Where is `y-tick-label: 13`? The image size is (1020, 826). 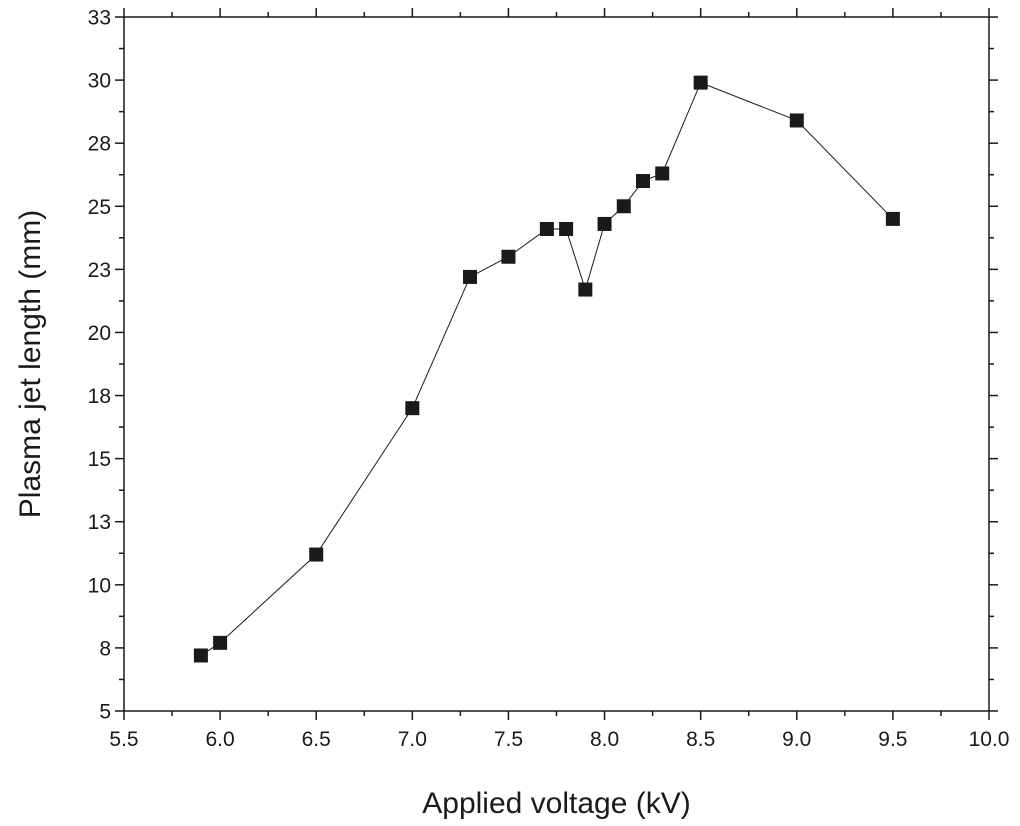
y-tick-label: 13 is located at coordinates (99, 522).